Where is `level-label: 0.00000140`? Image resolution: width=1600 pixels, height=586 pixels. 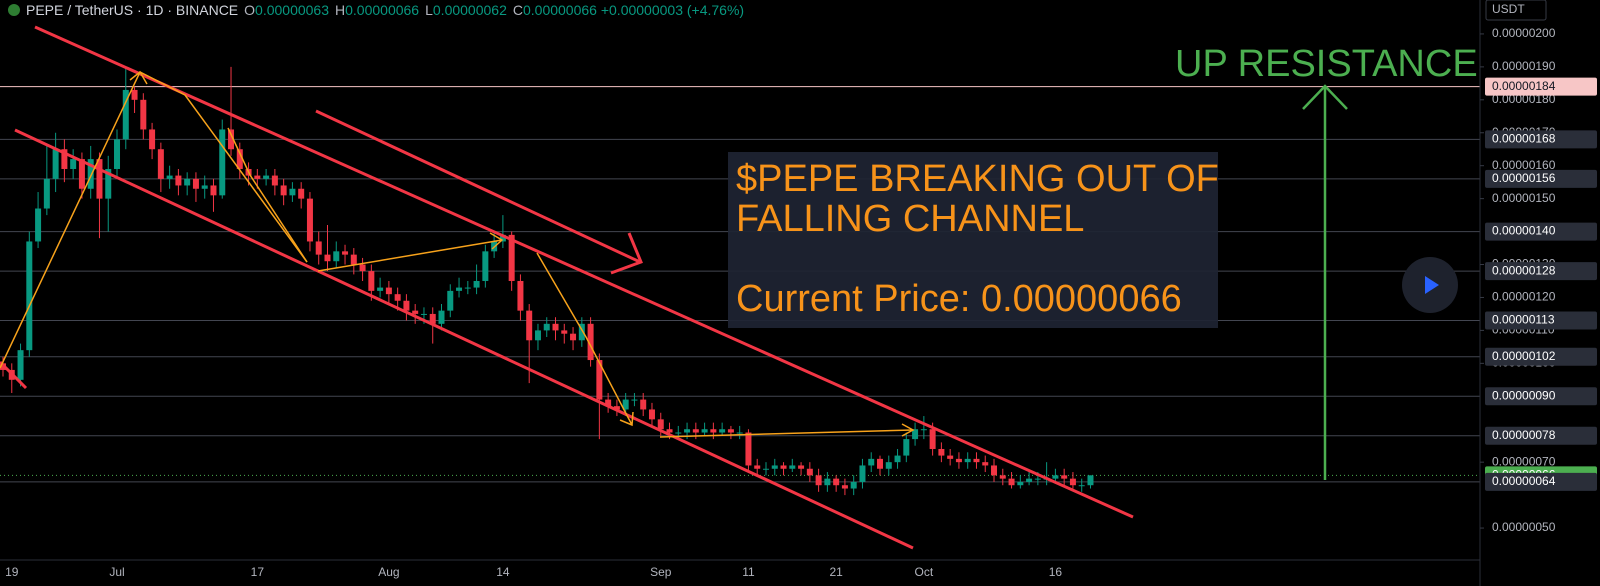 level-label: 0.00000140 is located at coordinates (1524, 231).